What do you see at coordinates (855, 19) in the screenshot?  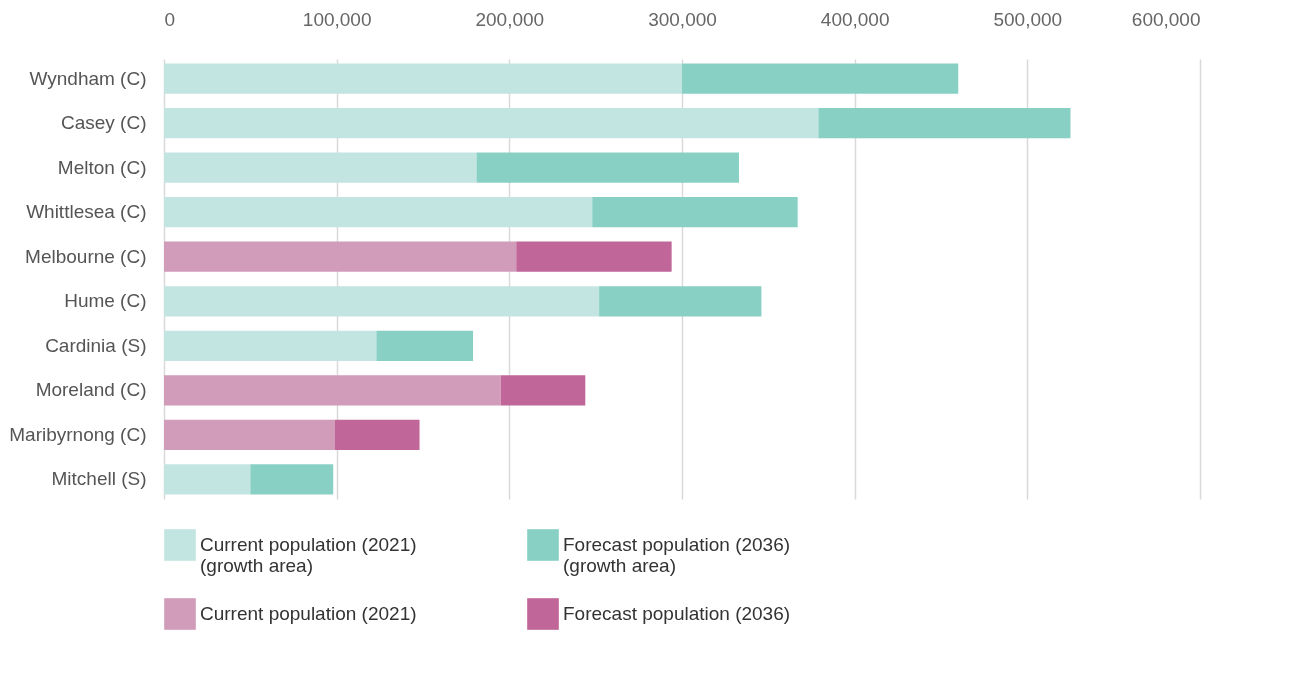 I see `x-tick-label: 400,000` at bounding box center [855, 19].